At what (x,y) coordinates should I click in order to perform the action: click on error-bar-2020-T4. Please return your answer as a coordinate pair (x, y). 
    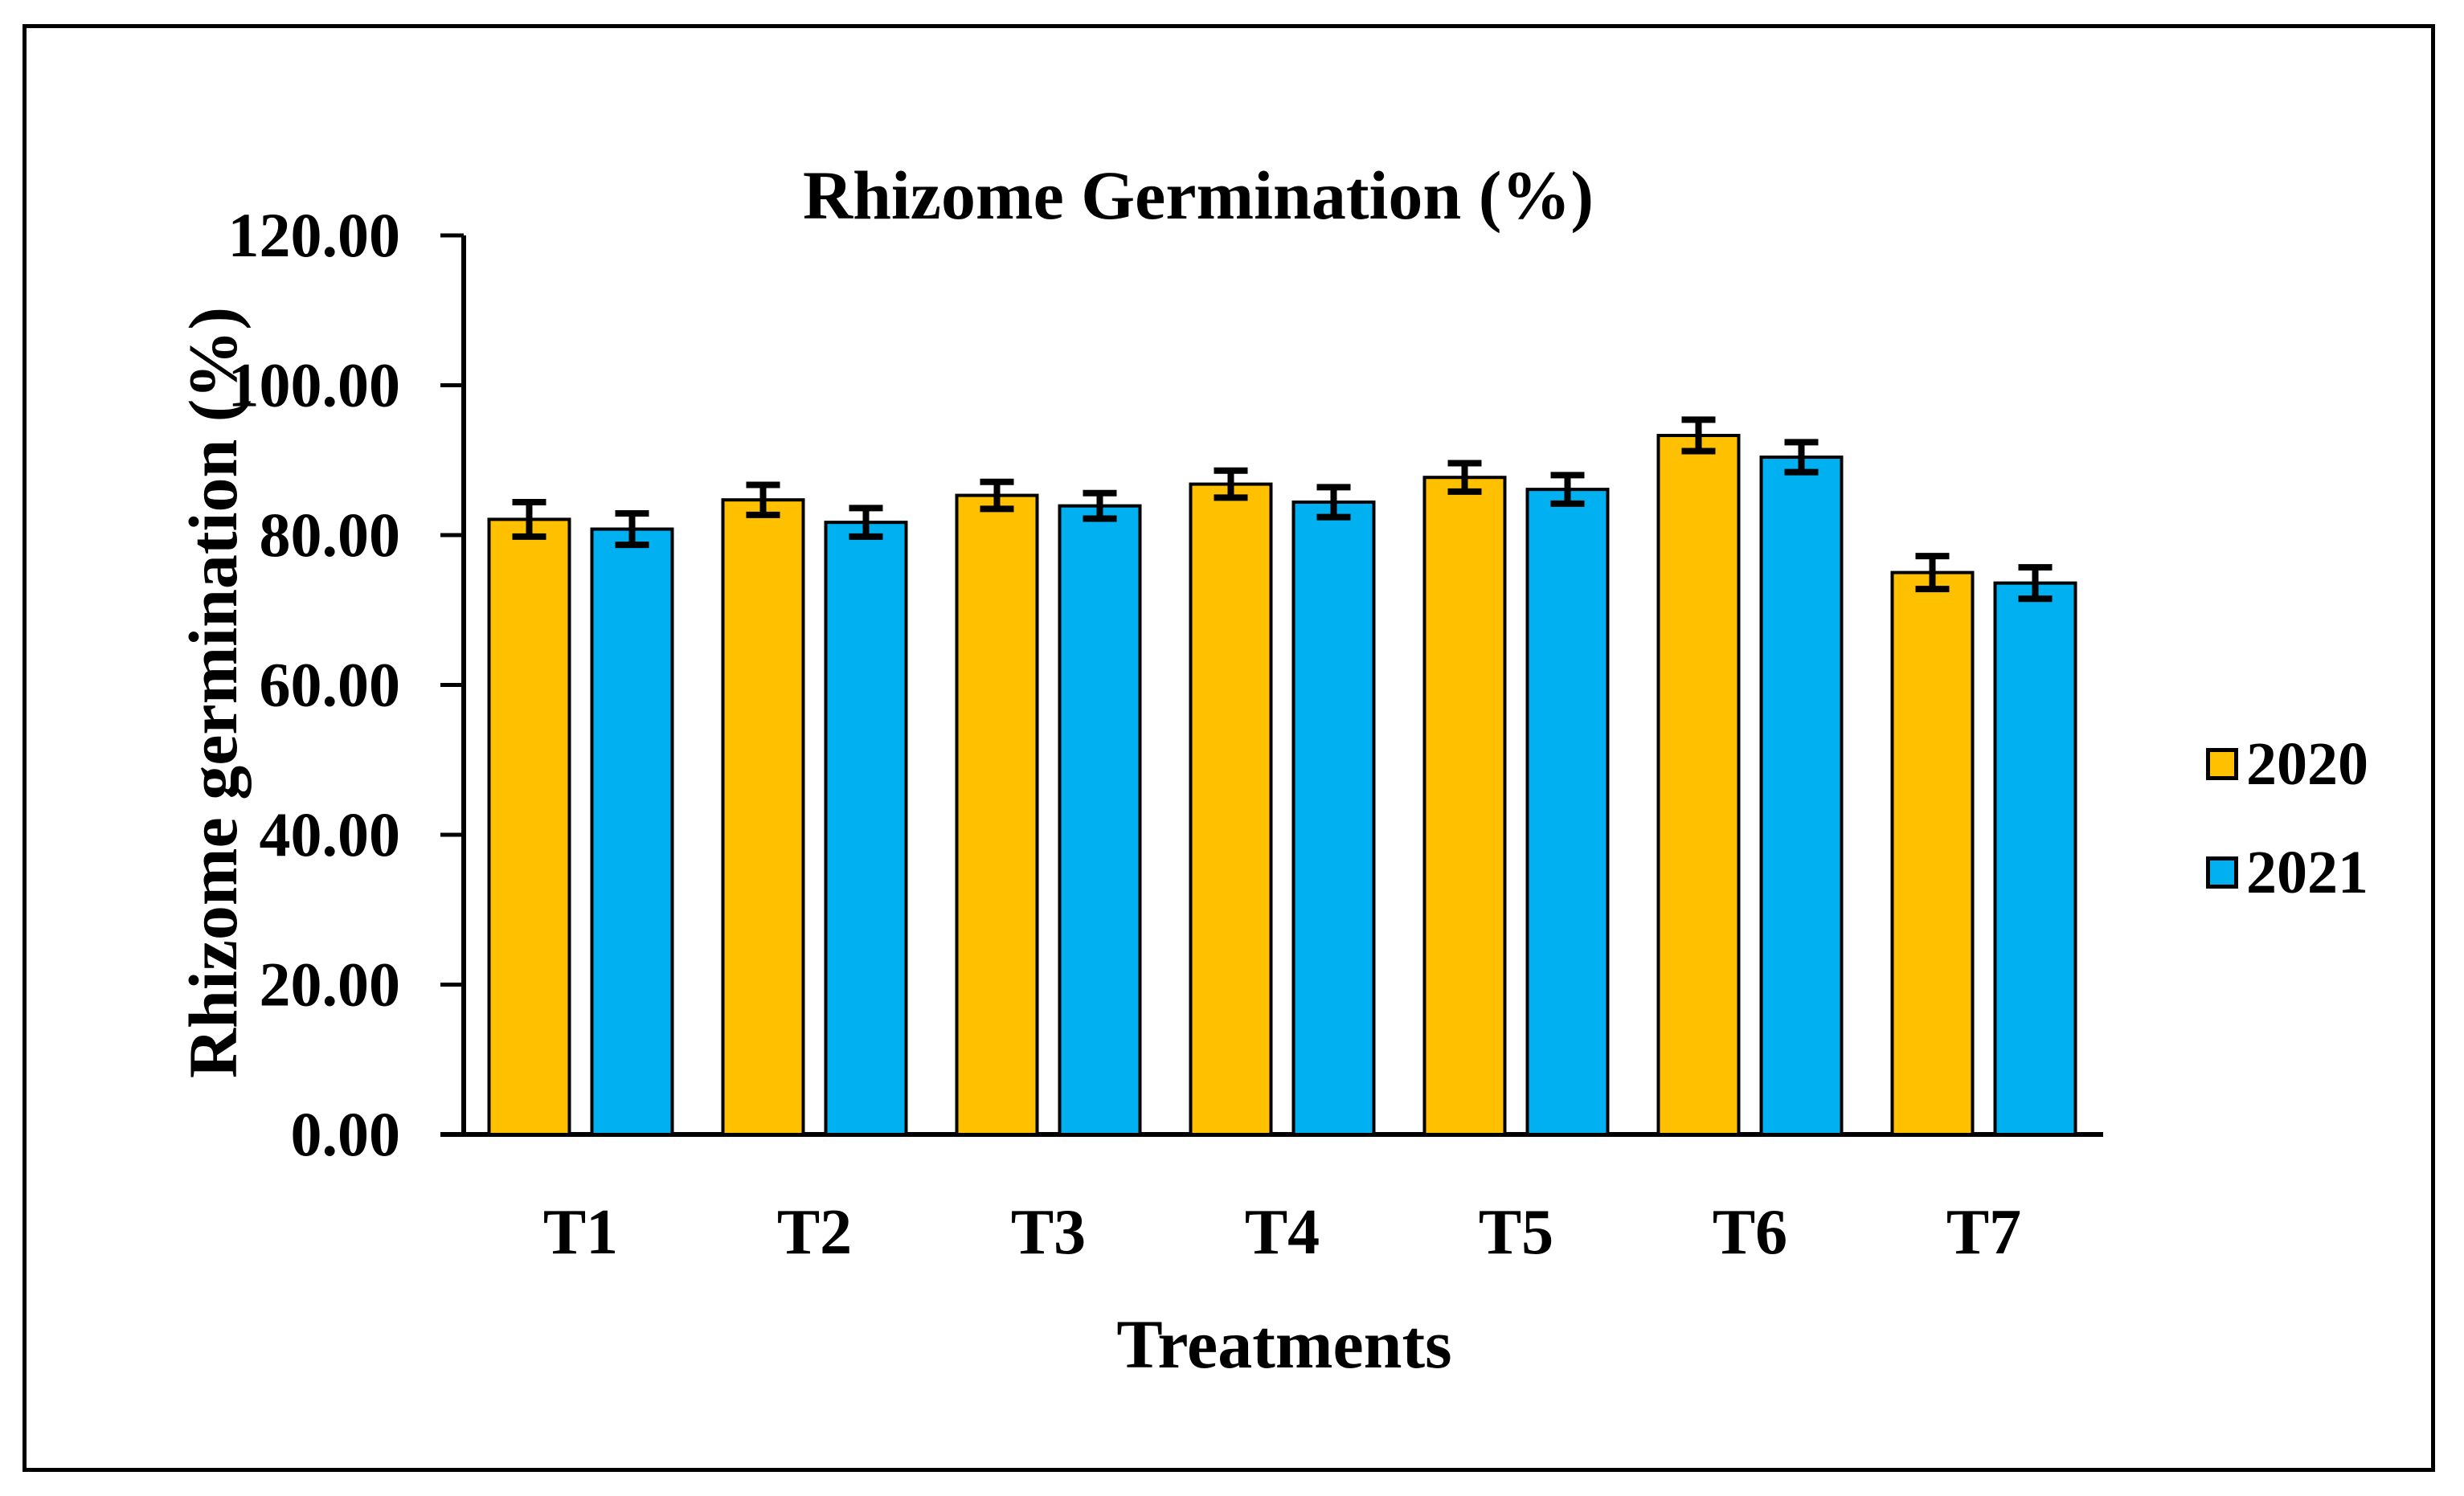
    Looking at the image, I should click on (1231, 484).